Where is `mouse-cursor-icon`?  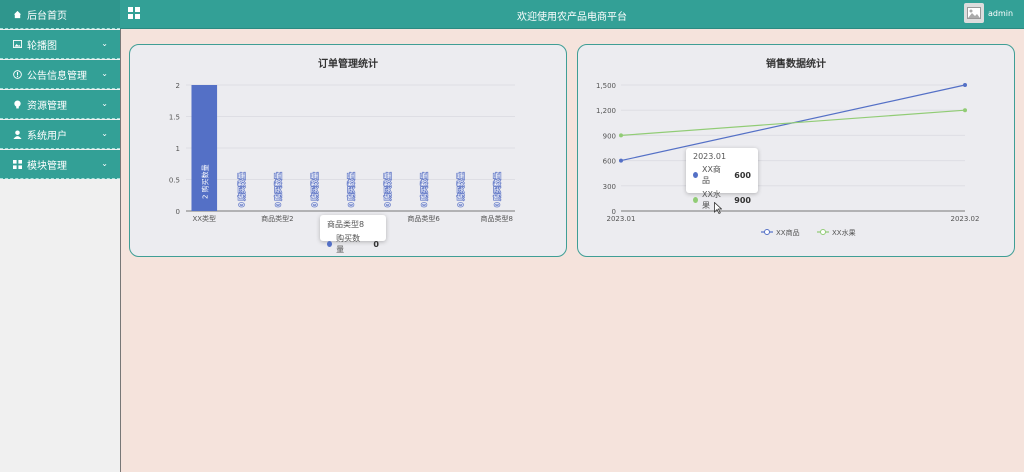 mouse-cursor-icon is located at coordinates (718, 208).